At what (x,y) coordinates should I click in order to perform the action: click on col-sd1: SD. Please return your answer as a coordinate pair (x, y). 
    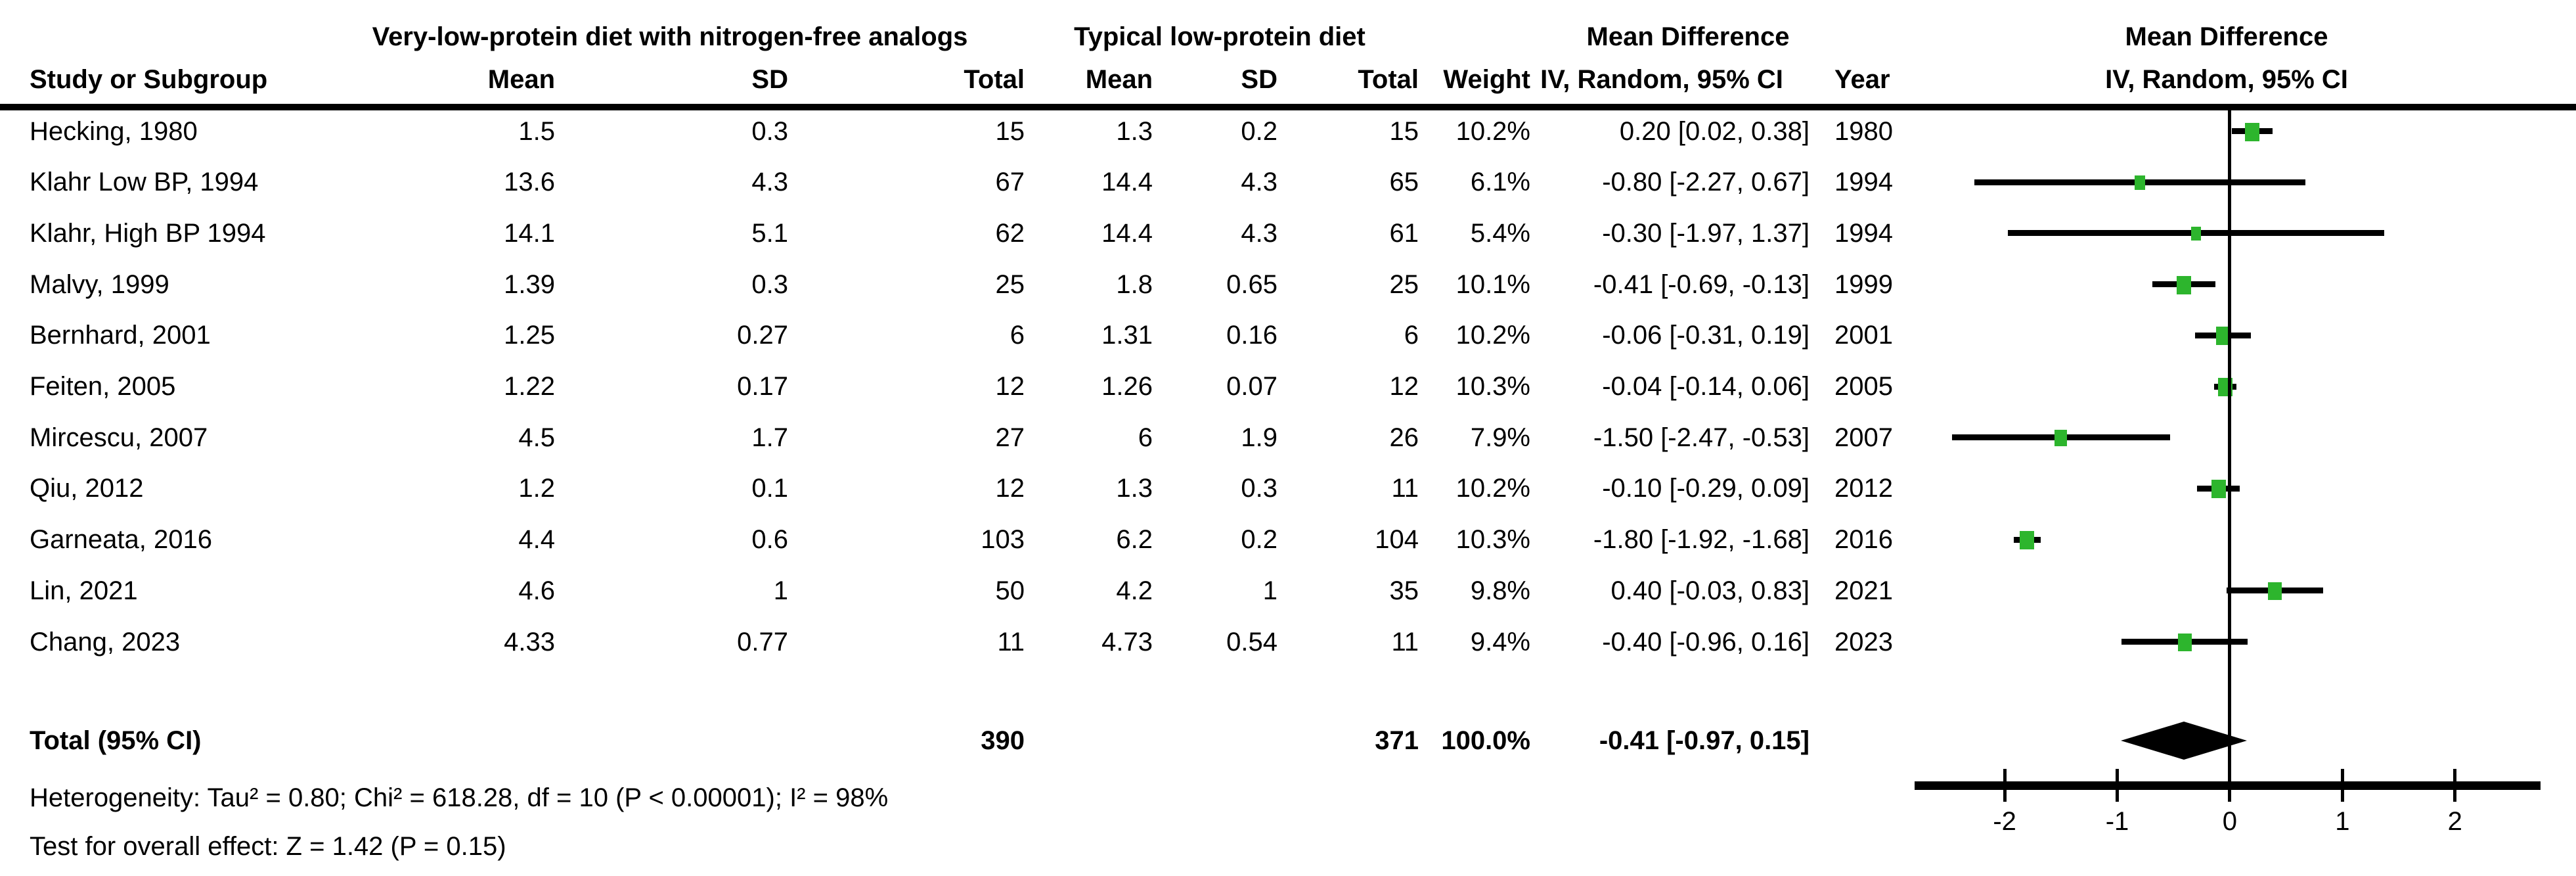
    Looking at the image, I should click on (769, 79).